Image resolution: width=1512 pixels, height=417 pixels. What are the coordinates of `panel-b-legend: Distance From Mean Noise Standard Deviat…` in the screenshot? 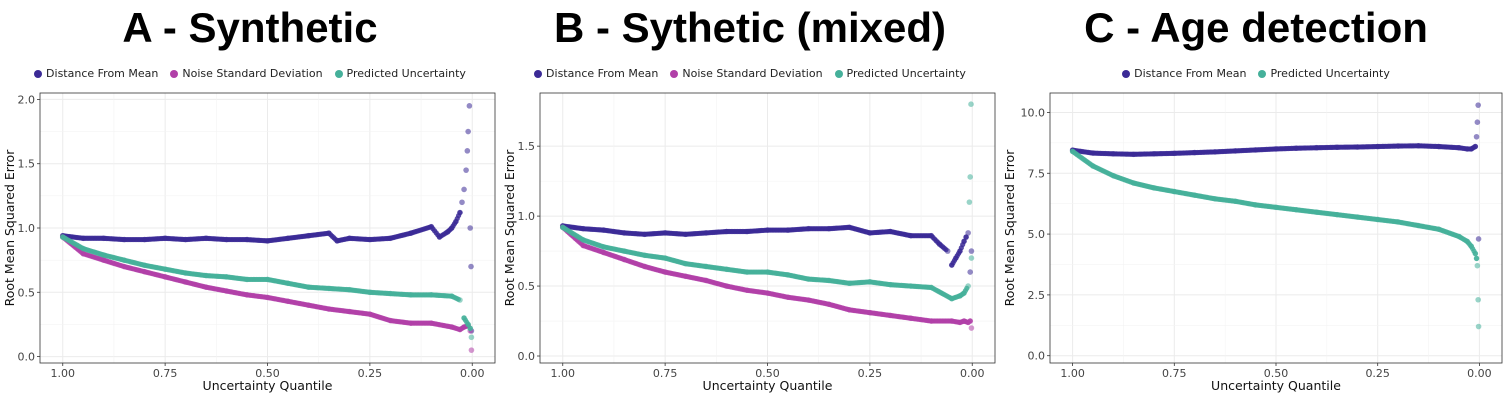 It's located at (750, 73).